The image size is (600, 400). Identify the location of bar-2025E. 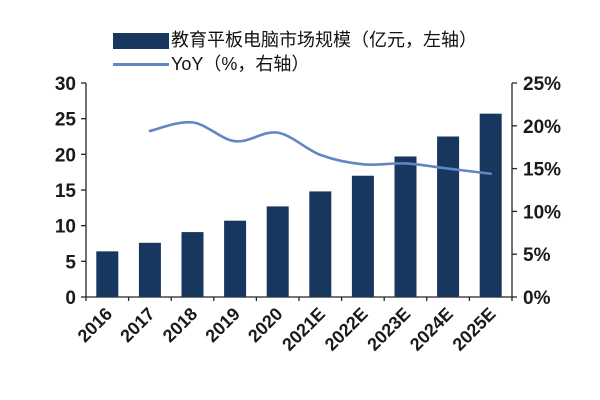
(490, 205).